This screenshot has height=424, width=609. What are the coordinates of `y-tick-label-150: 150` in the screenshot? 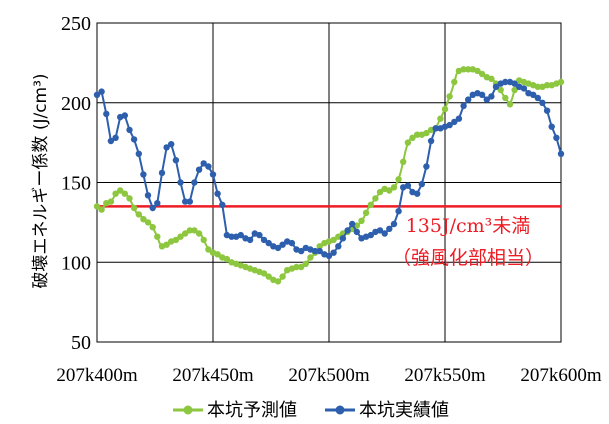 It's located at (76, 184).